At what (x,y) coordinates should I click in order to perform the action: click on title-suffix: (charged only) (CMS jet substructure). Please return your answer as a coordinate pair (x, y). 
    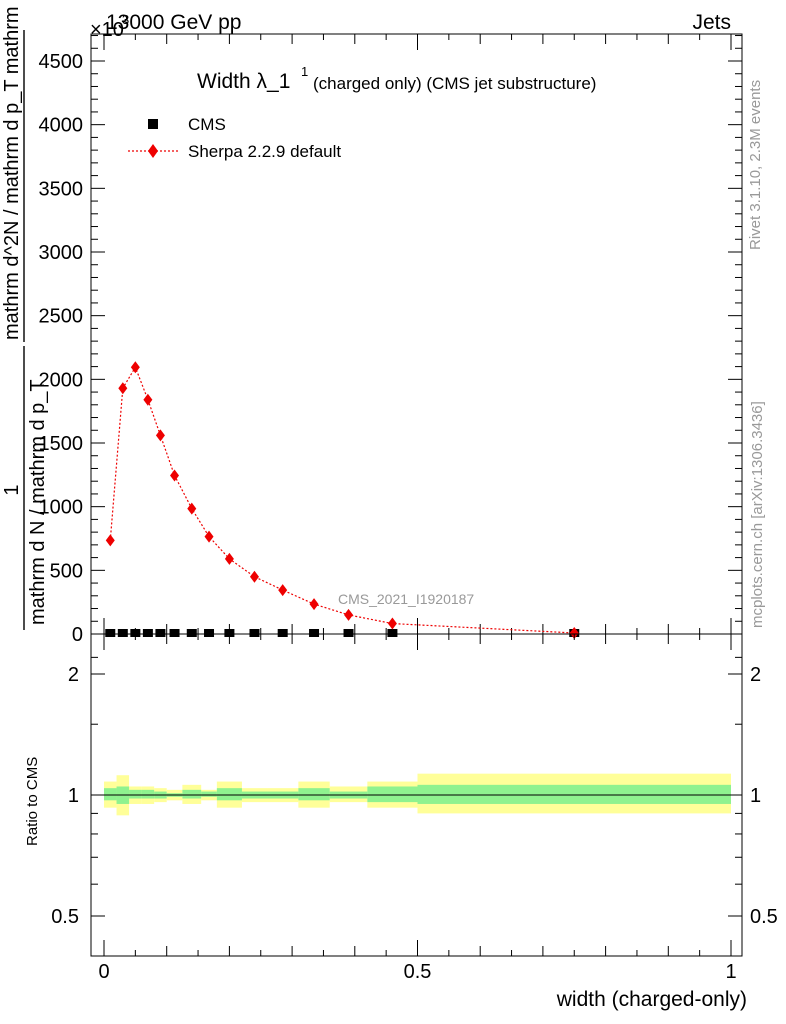
    Looking at the image, I should click on (454, 83).